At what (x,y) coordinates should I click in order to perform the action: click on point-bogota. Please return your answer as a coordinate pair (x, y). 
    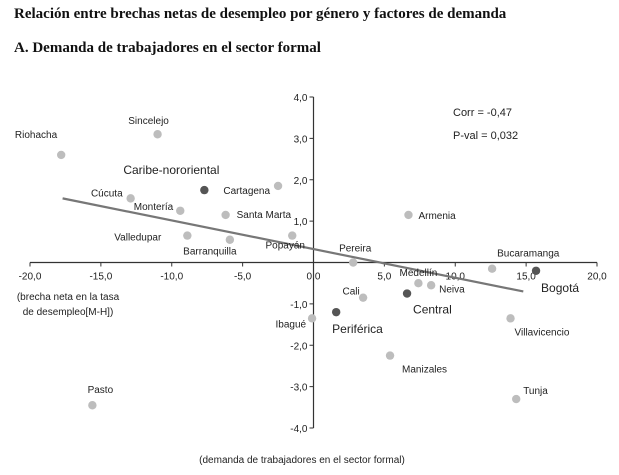
    Looking at the image, I should click on (536, 270).